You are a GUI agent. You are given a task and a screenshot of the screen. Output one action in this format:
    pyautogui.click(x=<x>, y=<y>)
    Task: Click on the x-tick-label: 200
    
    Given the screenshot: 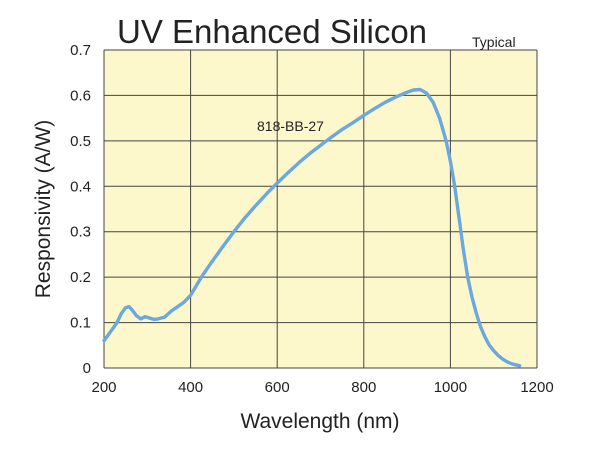 What is the action you would take?
    pyautogui.click(x=103, y=387)
    